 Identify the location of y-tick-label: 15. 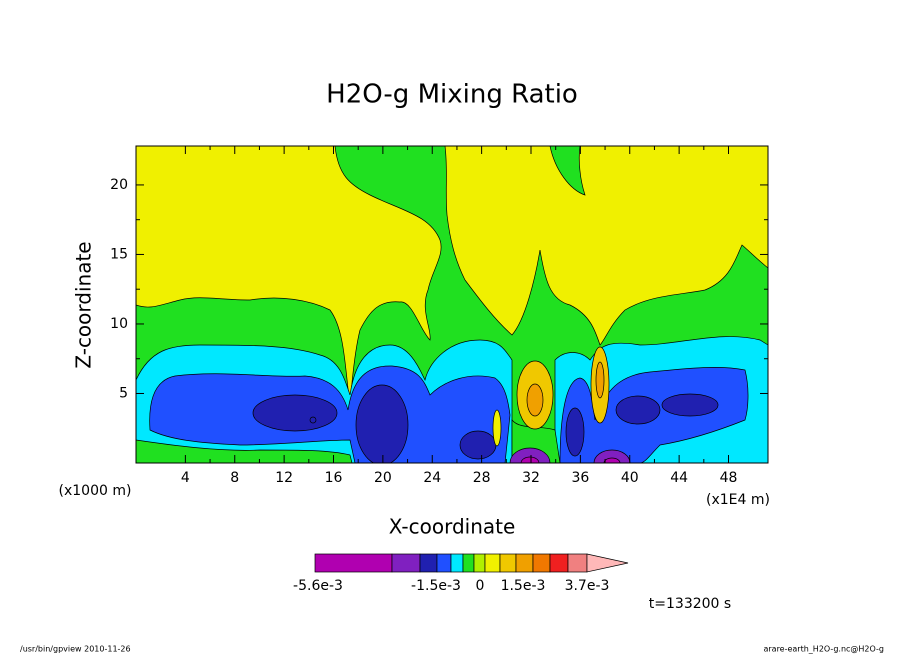
(119, 254).